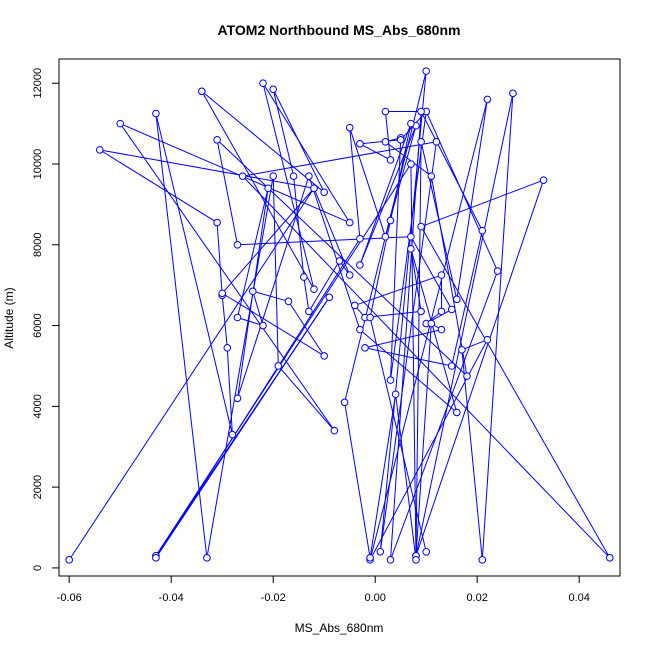 This screenshot has width=650, height=650. Describe the element at coordinates (38, 406) in the screenshot. I see `y-tick-label: 4000` at that location.